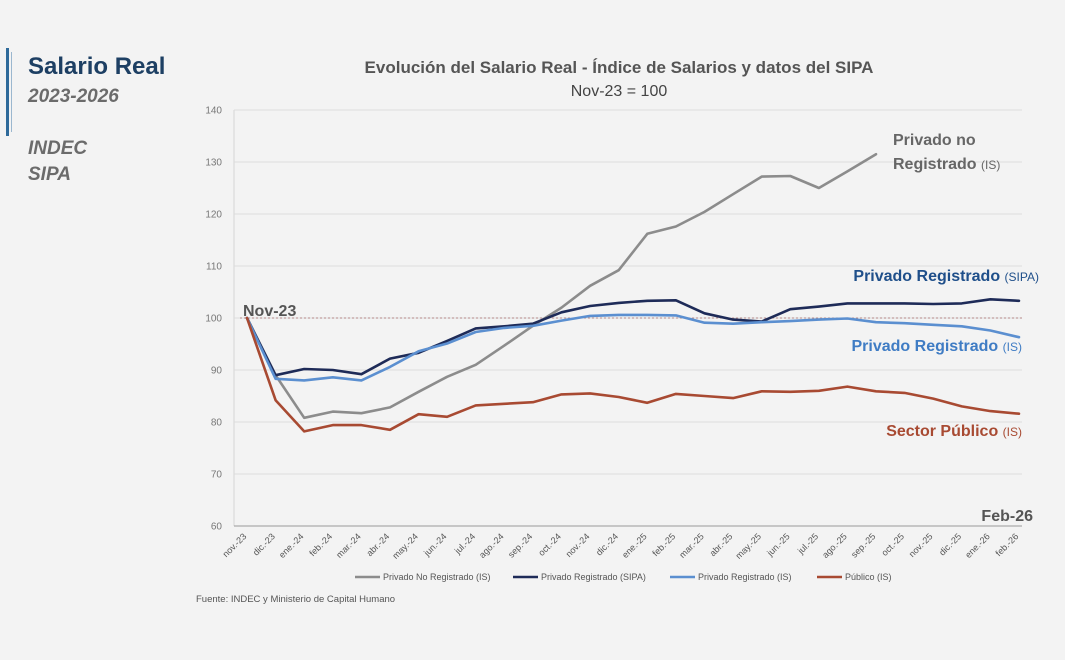 Image resolution: width=1065 pixels, height=660 pixels. I want to click on series-line-pblico-is, so click(633, 374).